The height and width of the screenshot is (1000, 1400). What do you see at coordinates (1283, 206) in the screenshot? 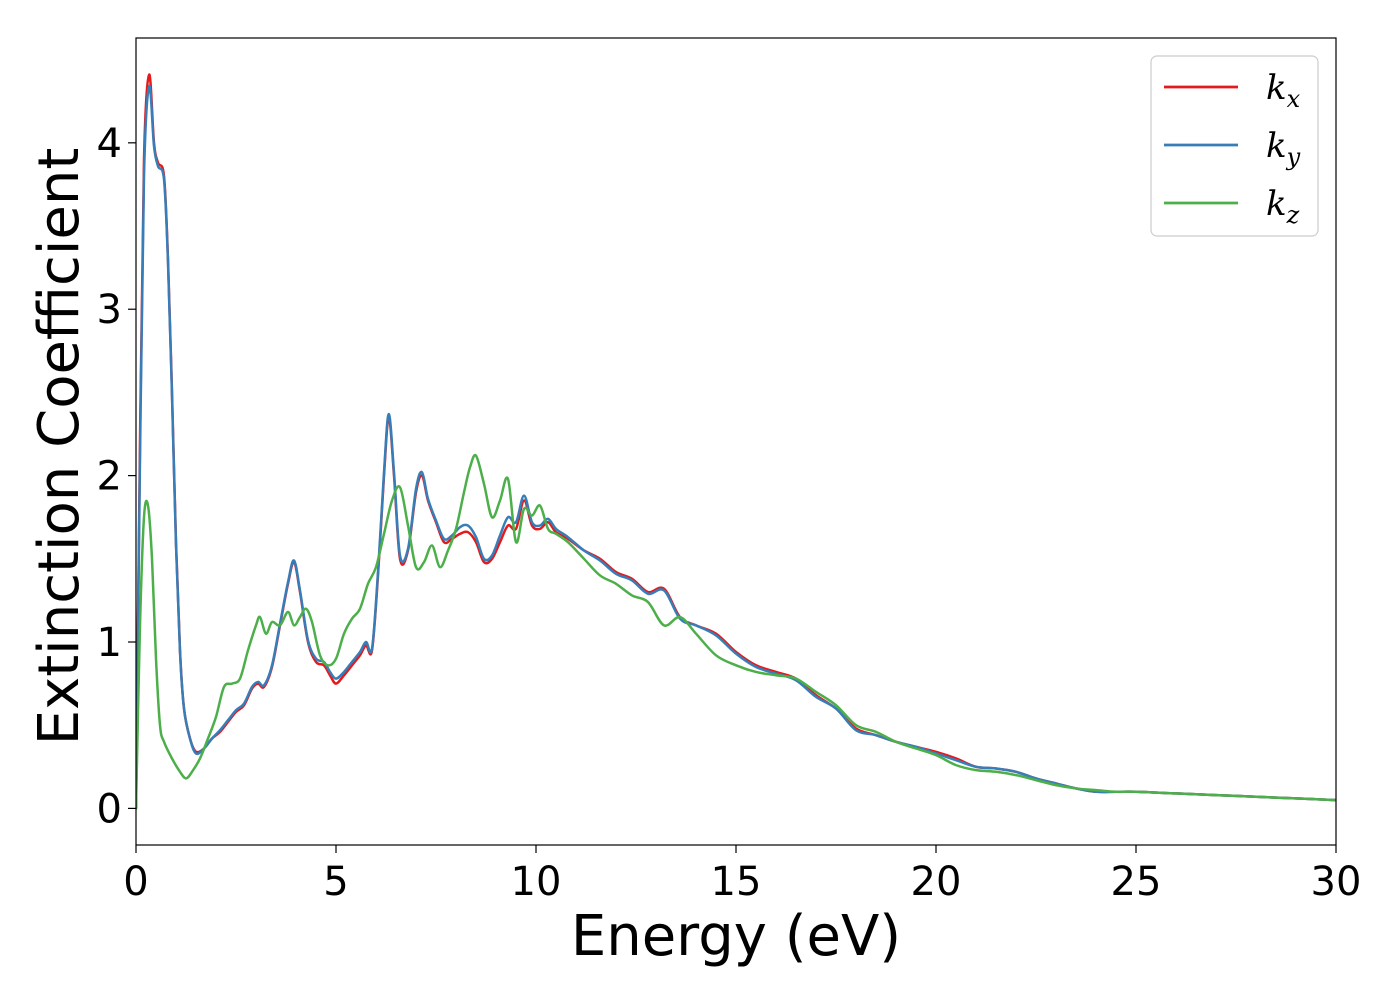
I see `legend-label-kz: kz` at bounding box center [1283, 206].